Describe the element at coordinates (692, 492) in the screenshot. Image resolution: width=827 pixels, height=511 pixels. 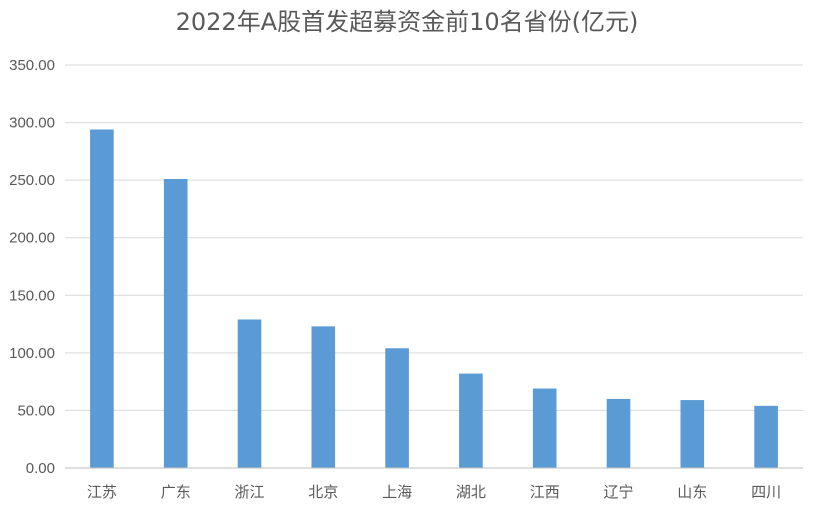
I see `x-tick-label: 山东` at that location.